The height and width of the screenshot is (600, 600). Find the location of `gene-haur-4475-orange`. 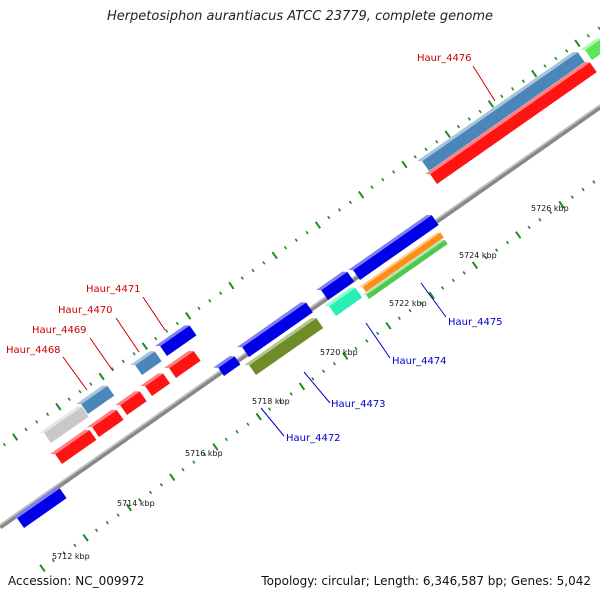

gene-haur-4475-orange is located at coordinates (401, 262).